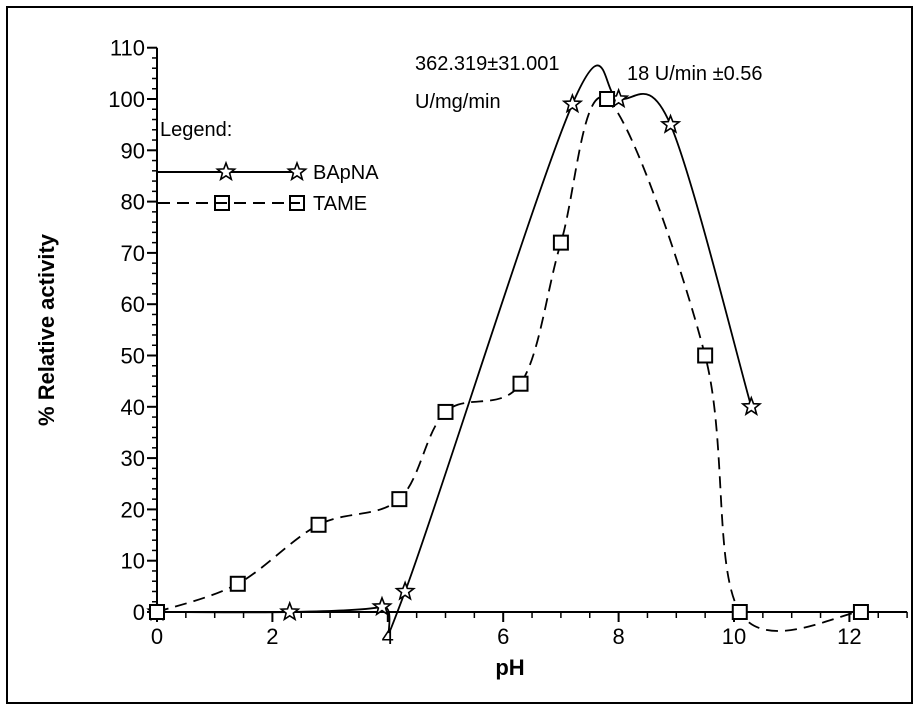 The height and width of the screenshot is (712, 921). I want to click on y-tick-label: 90, so click(133, 150).